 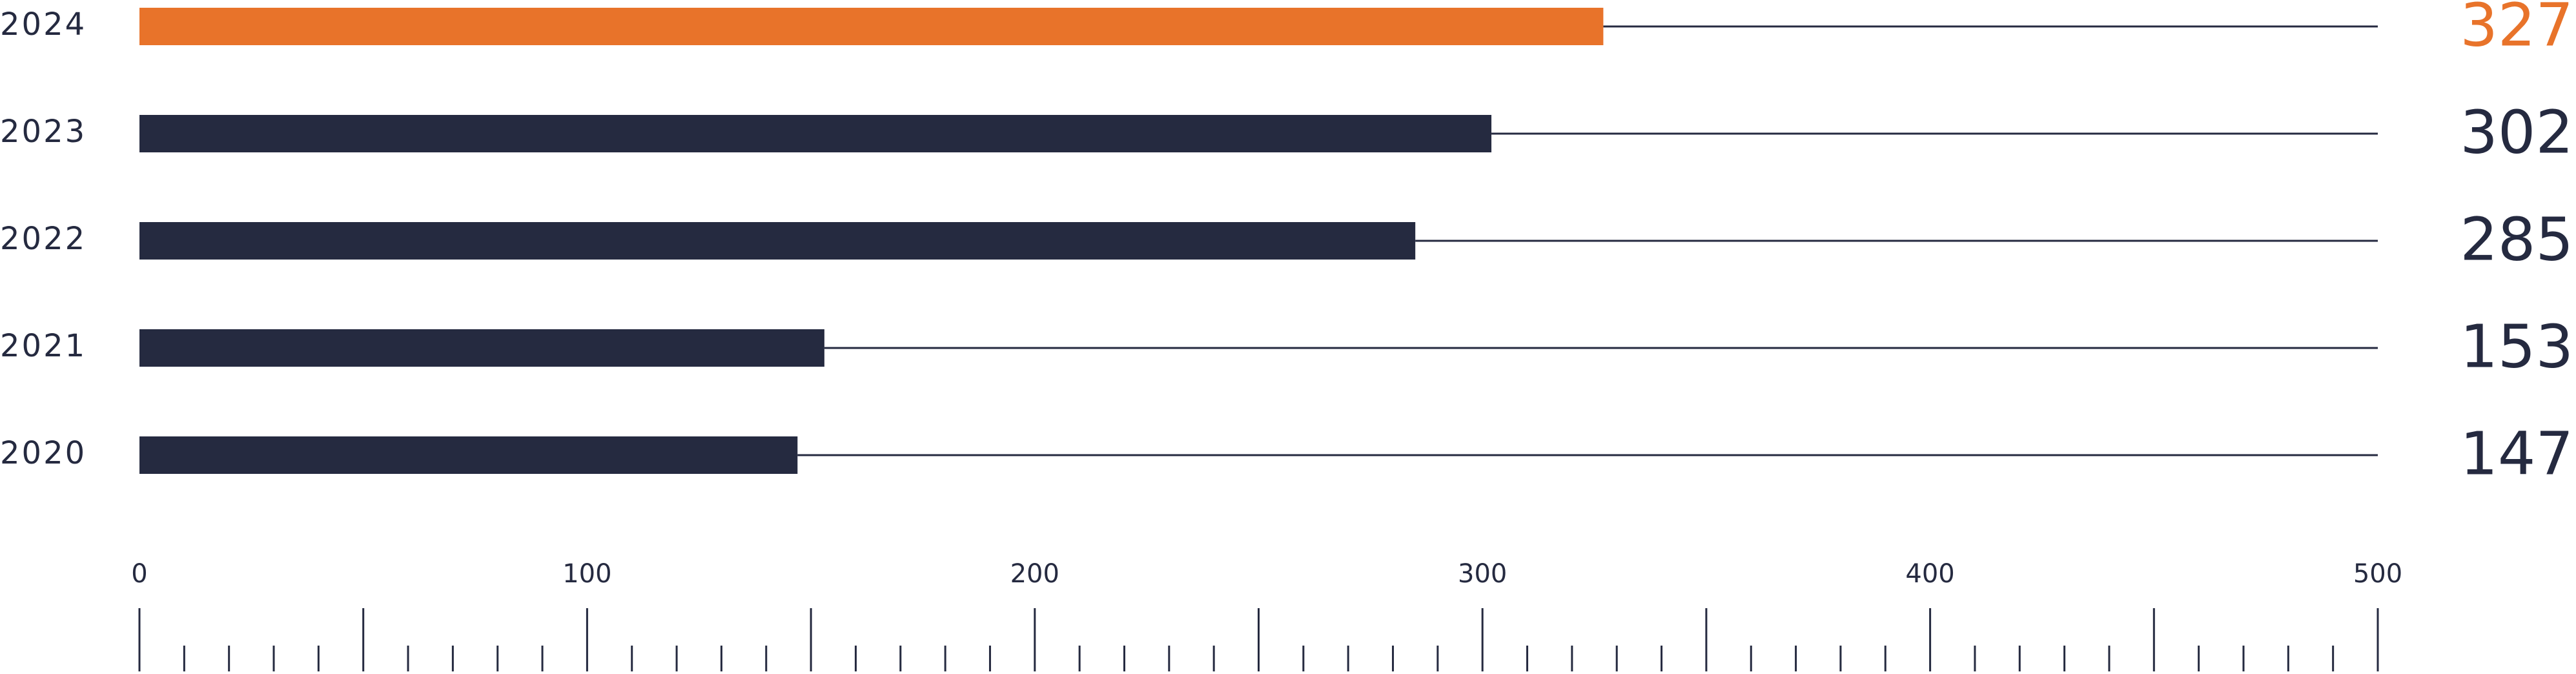 I want to click on category-label: 2023, so click(x=44, y=132).